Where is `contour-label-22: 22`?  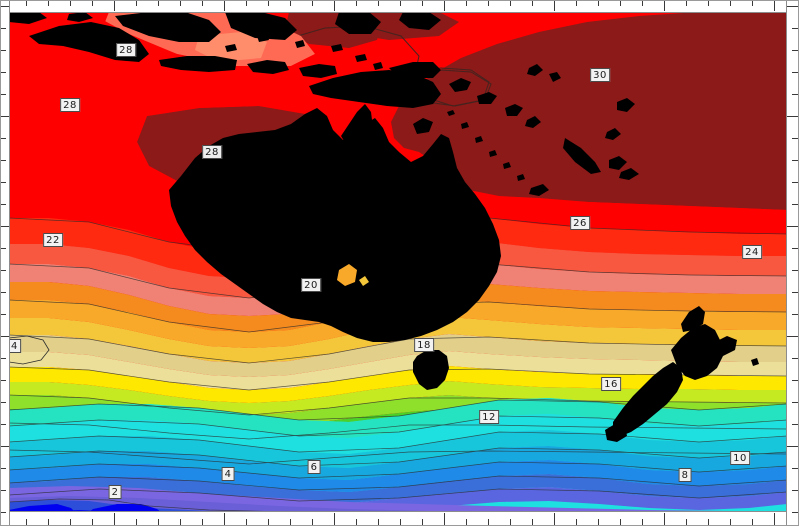
contour-label-22: 22 is located at coordinates (53, 240).